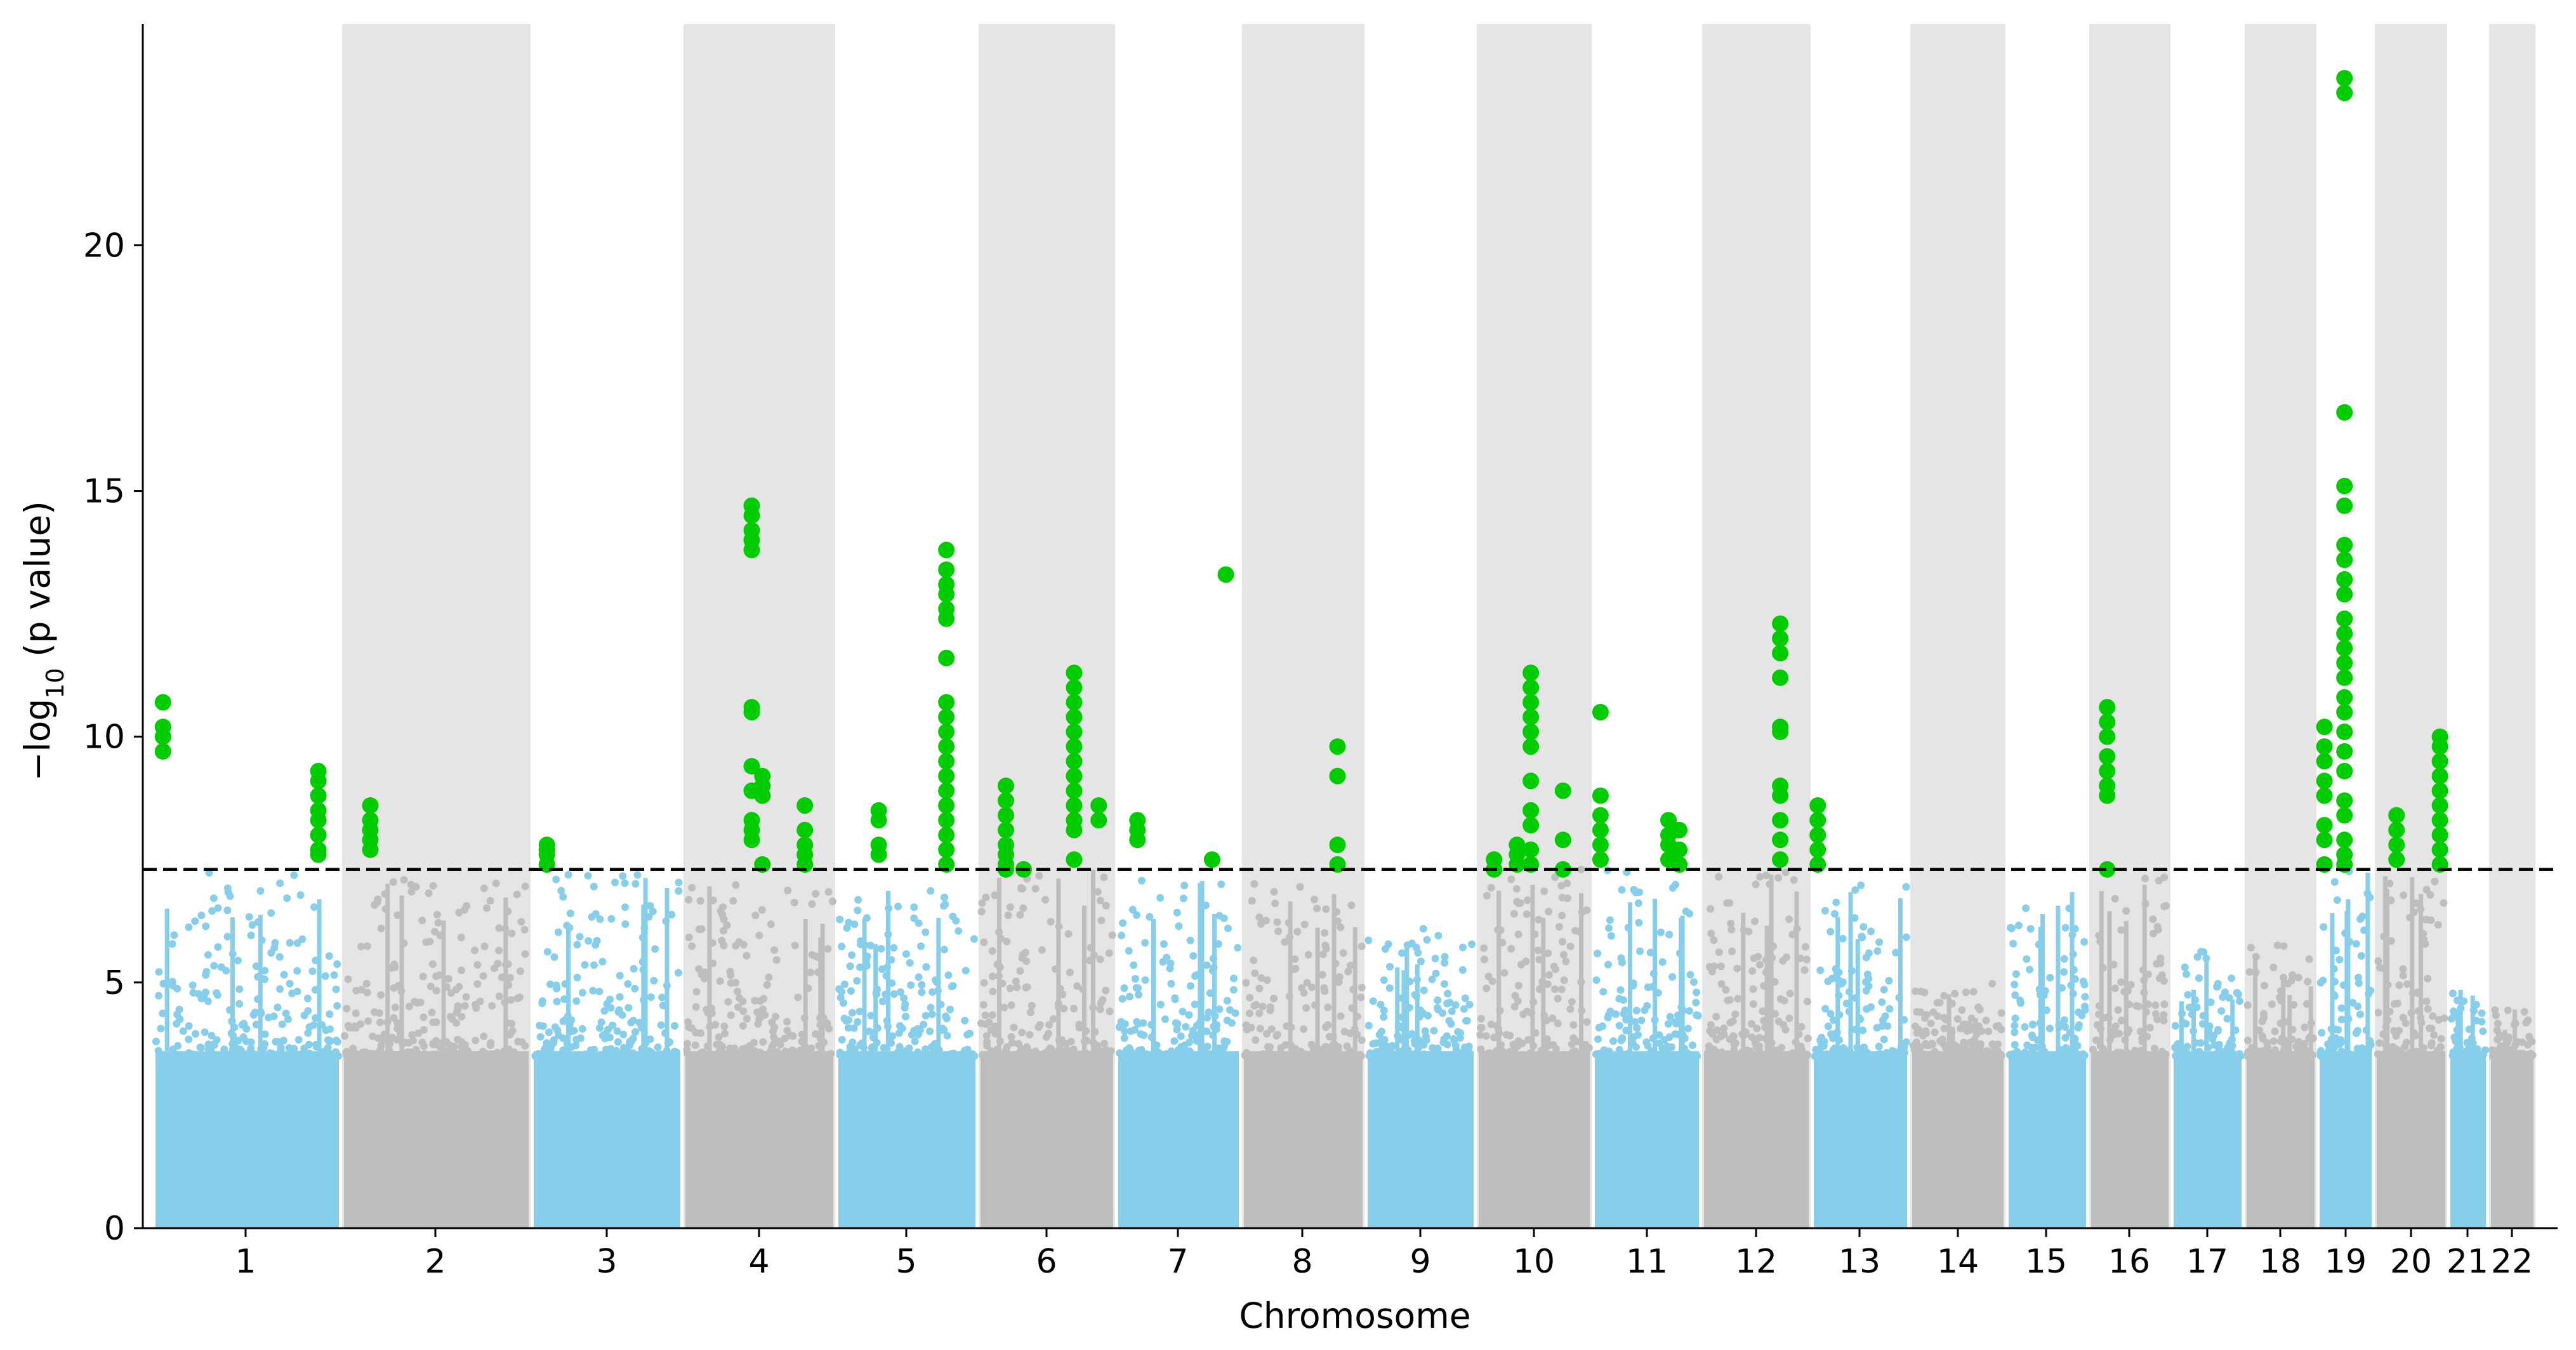 This screenshot has height=1350, width=2576. Describe the element at coordinates (2280, 1262) in the screenshot. I see `x-tick-label-chromosome-18: 18` at that location.